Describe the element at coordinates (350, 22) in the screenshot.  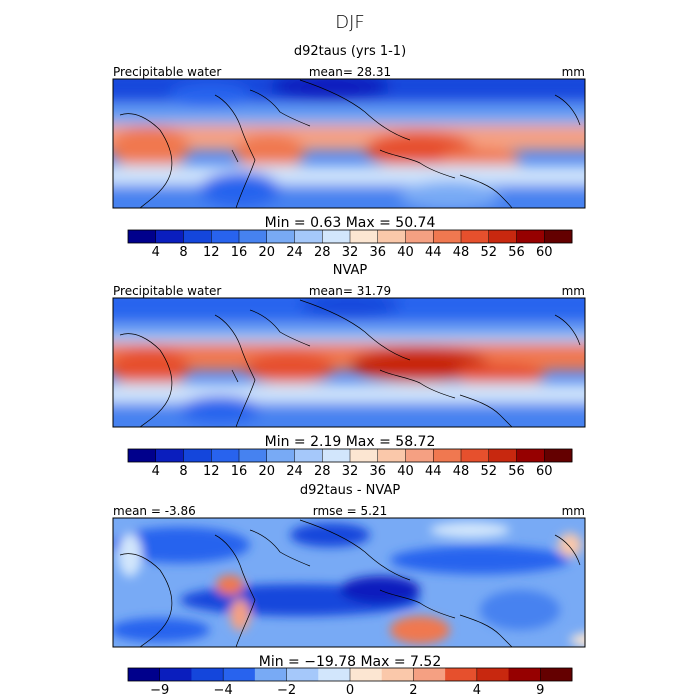
I see `figure-title: DJF` at that location.